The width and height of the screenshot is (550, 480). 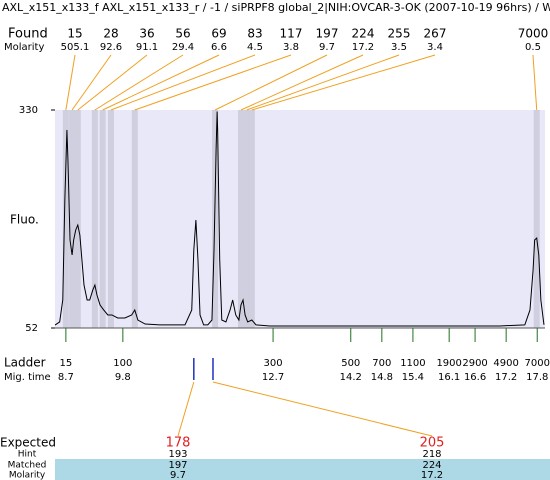 What do you see at coordinates (413, 377) in the screenshot?
I see `ladder-time: 15.4` at bounding box center [413, 377].